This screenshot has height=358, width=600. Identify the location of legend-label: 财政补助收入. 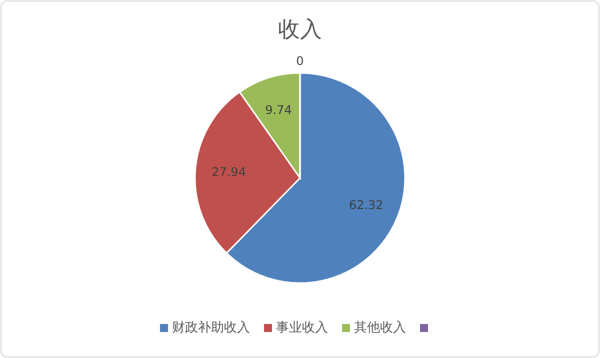
(211, 328).